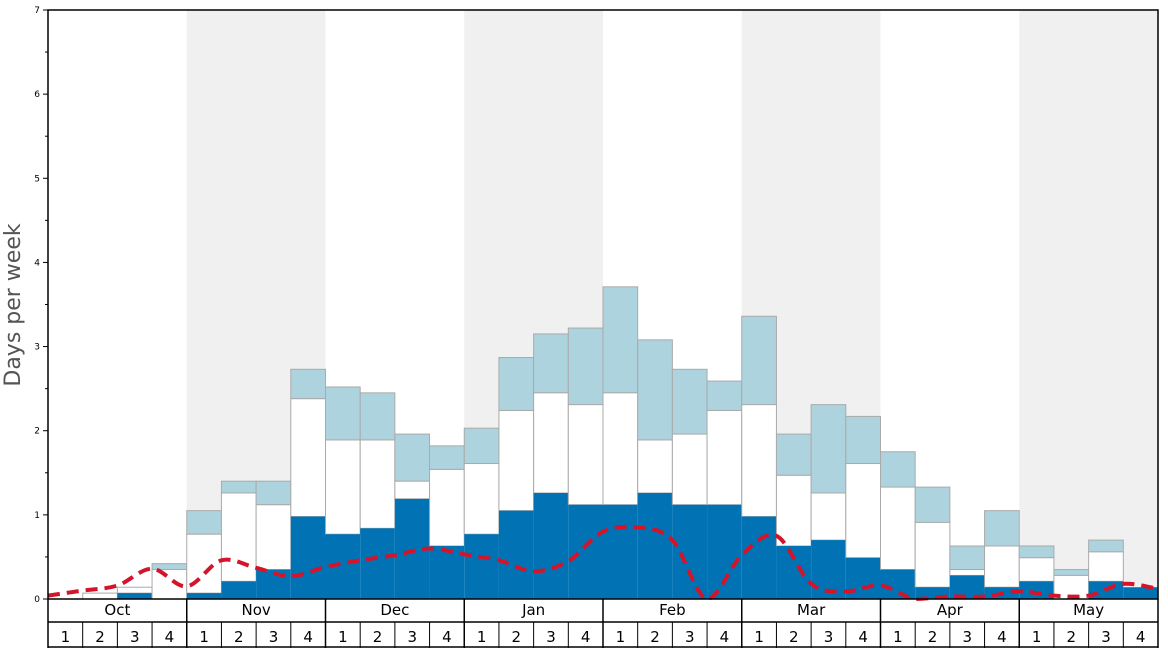  What do you see at coordinates (1088, 304) in the screenshot?
I see `month-band-may` at bounding box center [1088, 304].